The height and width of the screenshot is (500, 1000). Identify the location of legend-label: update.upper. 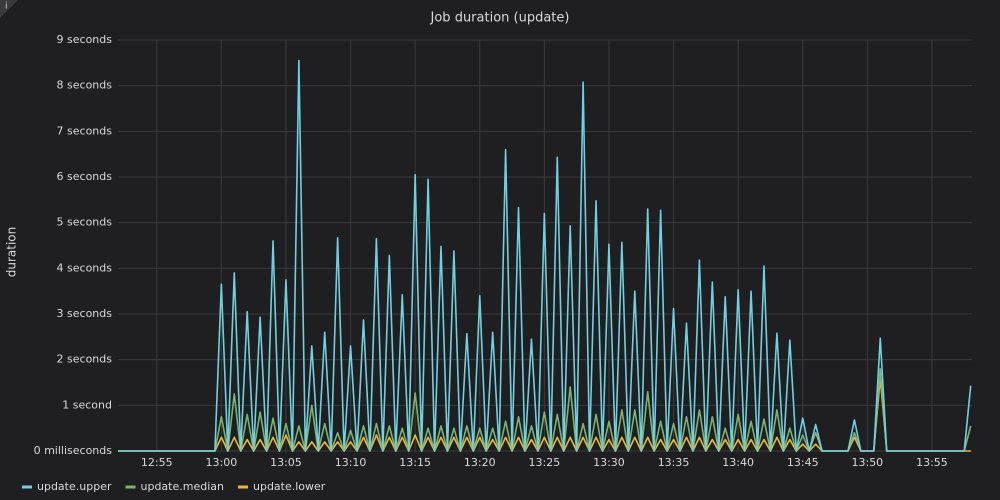
(74, 486).